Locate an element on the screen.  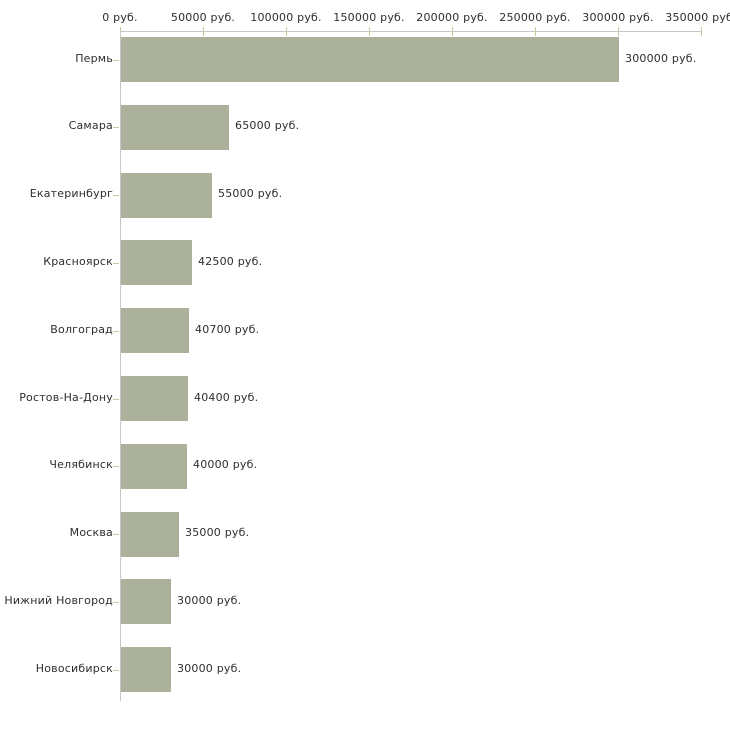
value-label: 55000 руб. is located at coordinates (250, 193).